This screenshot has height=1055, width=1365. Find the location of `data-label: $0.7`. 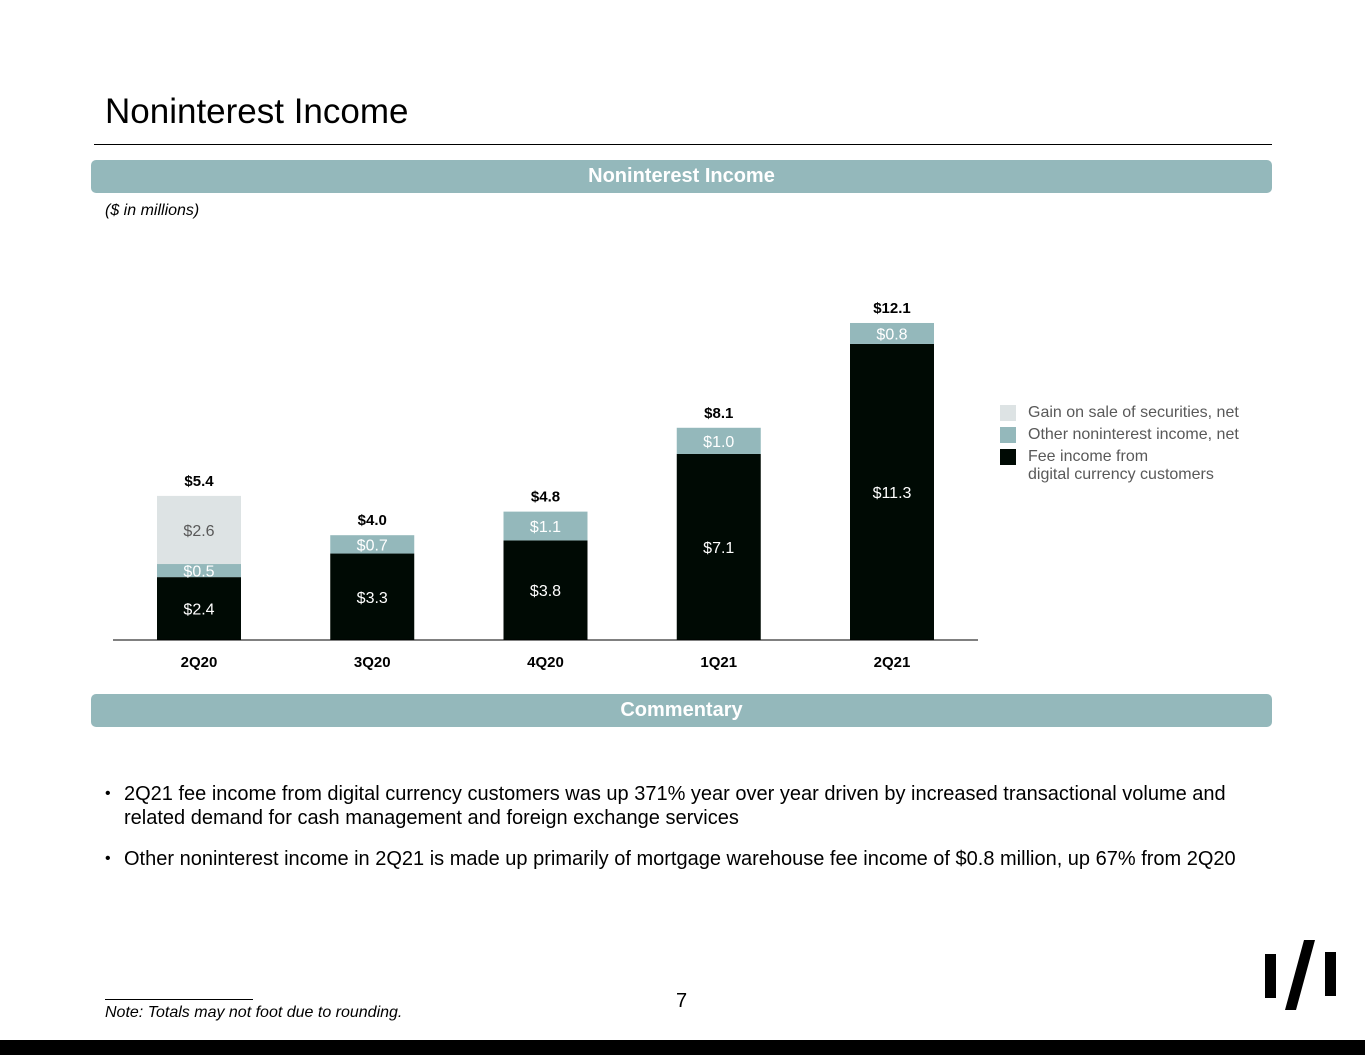

data-label: $0.7 is located at coordinates (372, 545).